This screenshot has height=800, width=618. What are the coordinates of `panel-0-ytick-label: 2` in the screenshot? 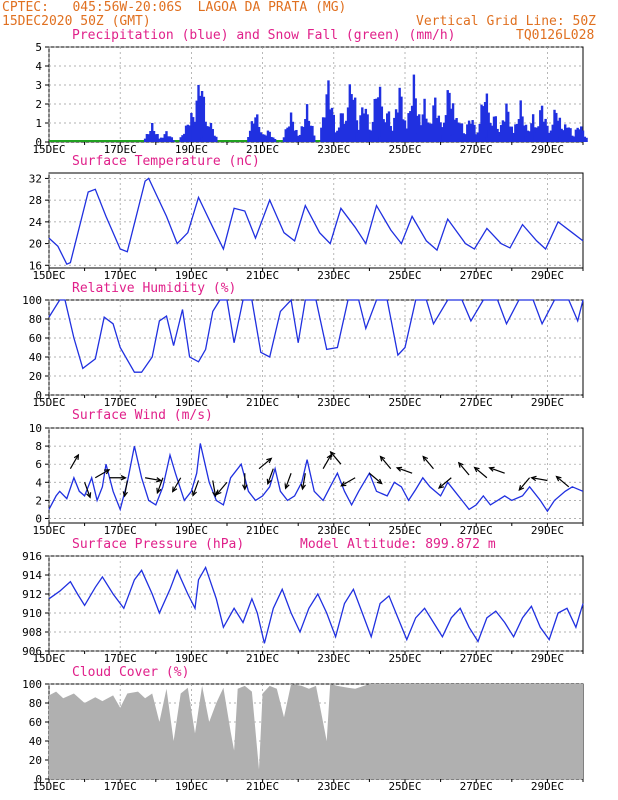 It's located at (38, 104).